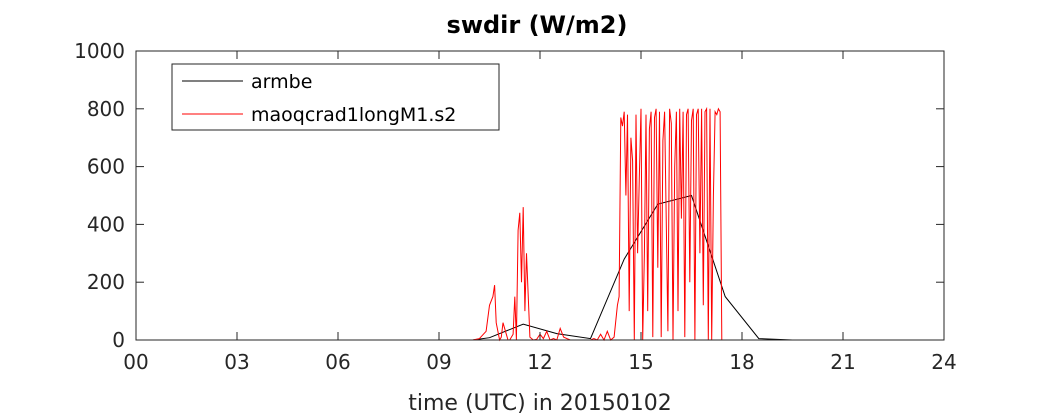 Image resolution: width=1042 pixels, height=417 pixels. What do you see at coordinates (236, 362) in the screenshot?
I see `x-tick-label: 03` at bounding box center [236, 362].